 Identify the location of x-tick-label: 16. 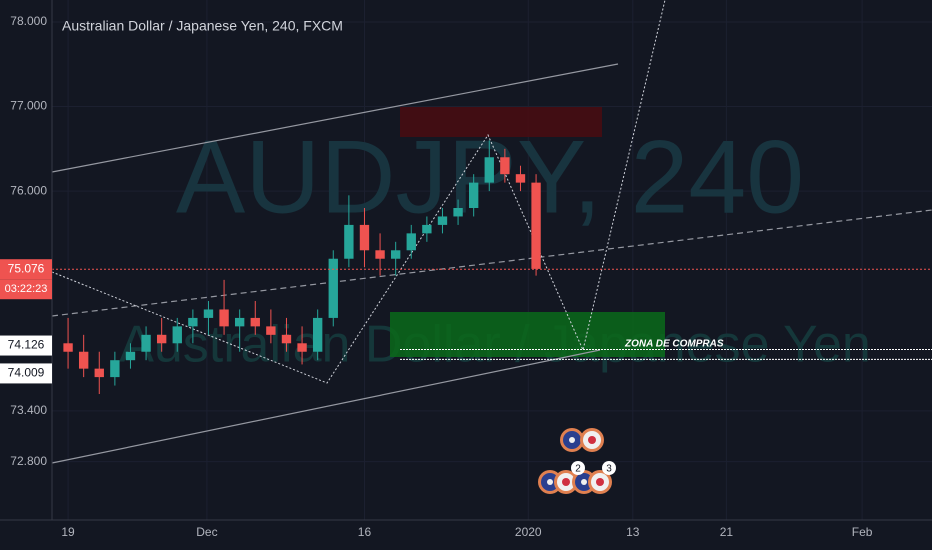
(365, 532).